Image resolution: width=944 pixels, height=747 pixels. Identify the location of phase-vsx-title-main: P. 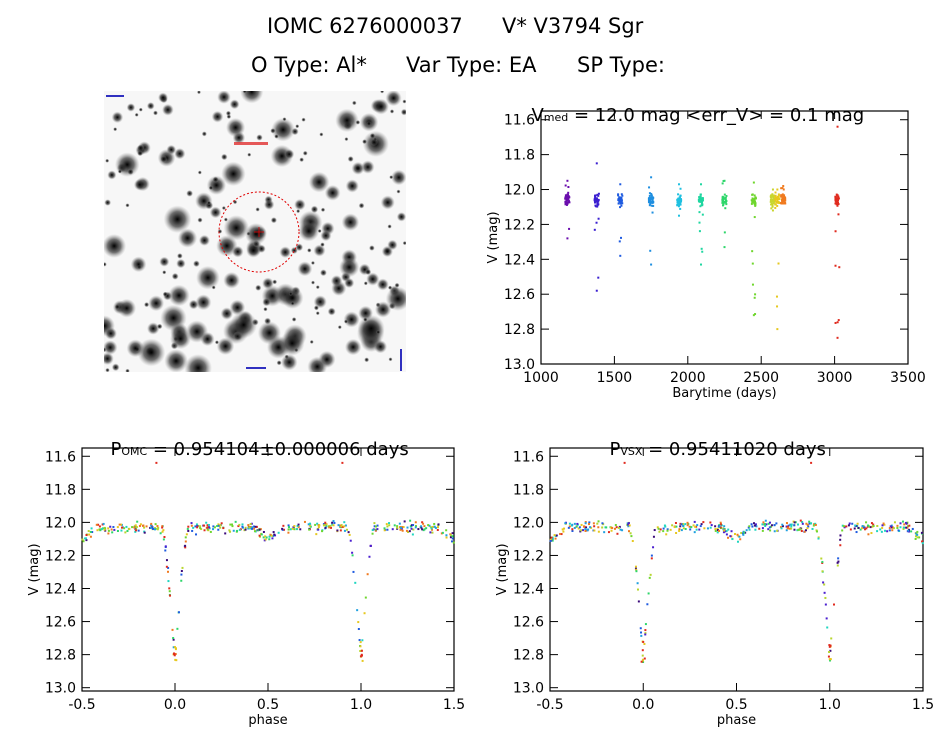
(615, 449).